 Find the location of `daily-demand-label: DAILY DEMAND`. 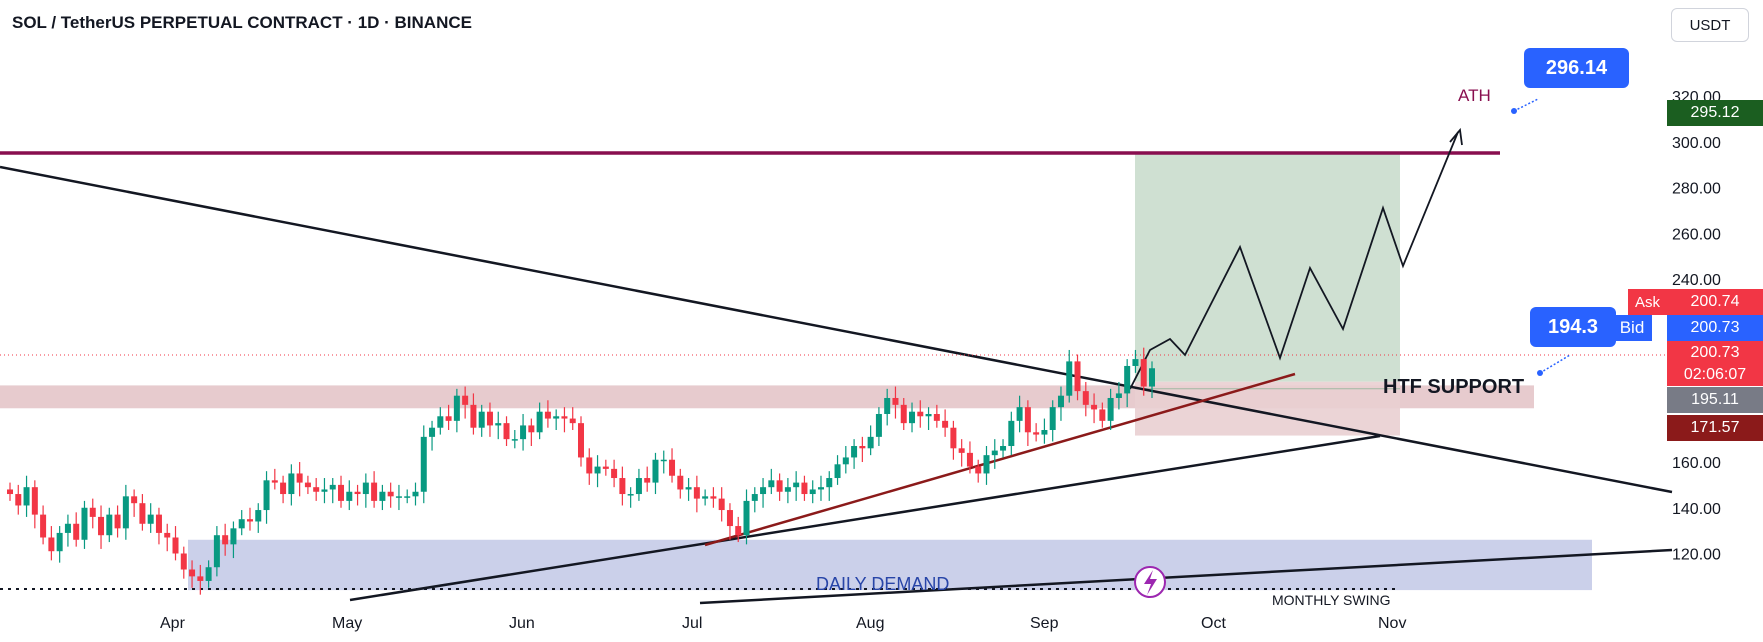

daily-demand-label: DAILY DEMAND is located at coordinates (882, 584).